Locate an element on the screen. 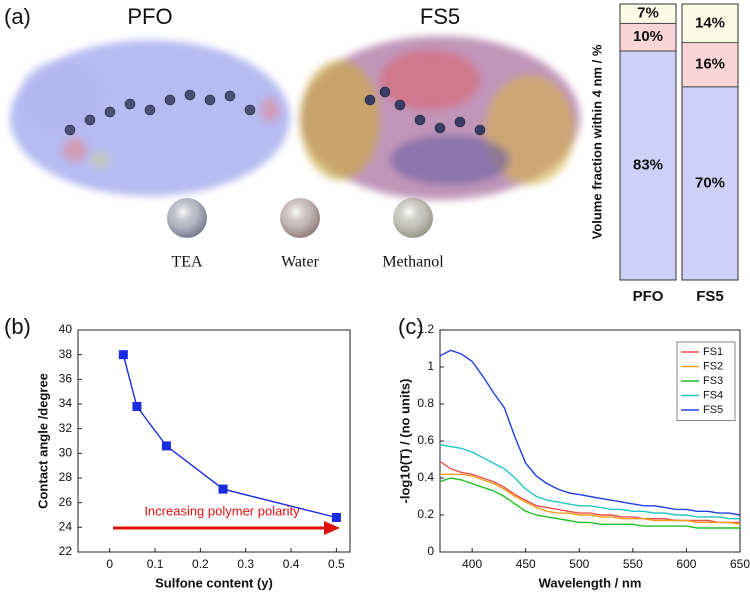 This screenshot has width=750, height=595. y-tick-label: 30 is located at coordinates (66, 453).